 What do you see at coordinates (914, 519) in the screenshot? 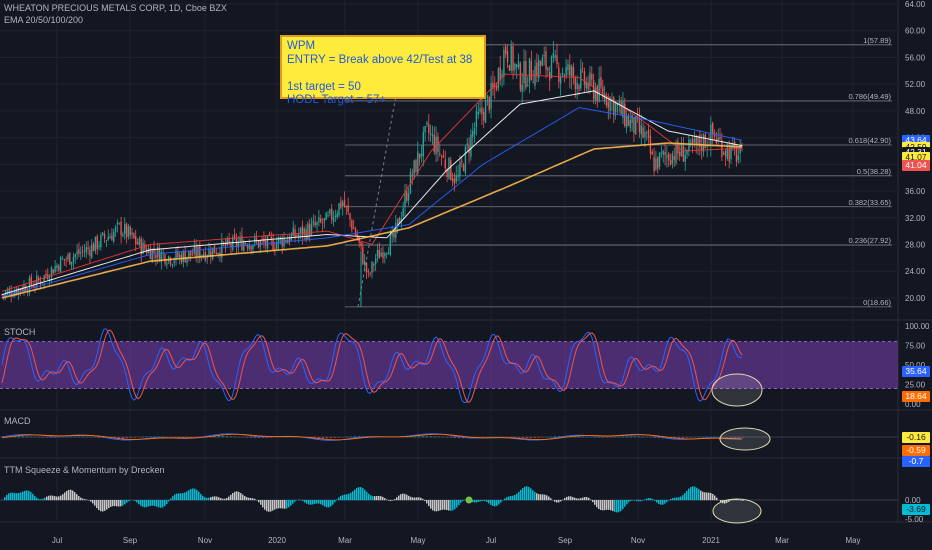
I see `squeeze-tick-label: -5.00` at bounding box center [914, 519].